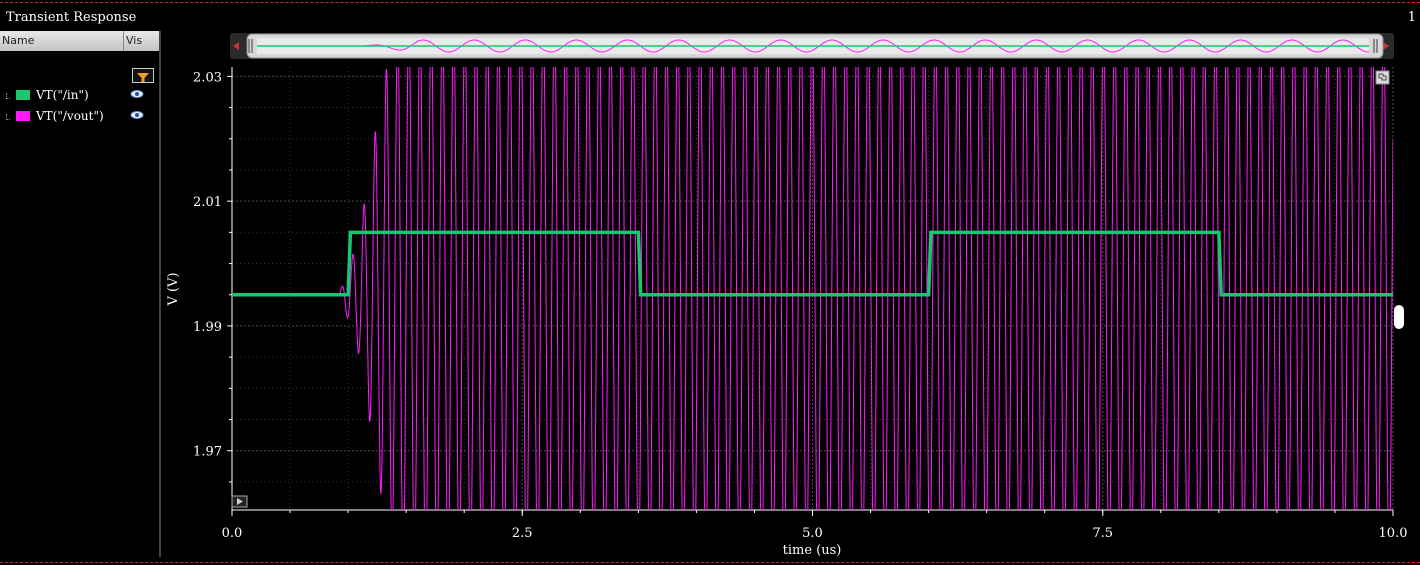  What do you see at coordinates (232, 533) in the screenshot?
I see `x-tick-label: 0.0` at bounding box center [232, 533].